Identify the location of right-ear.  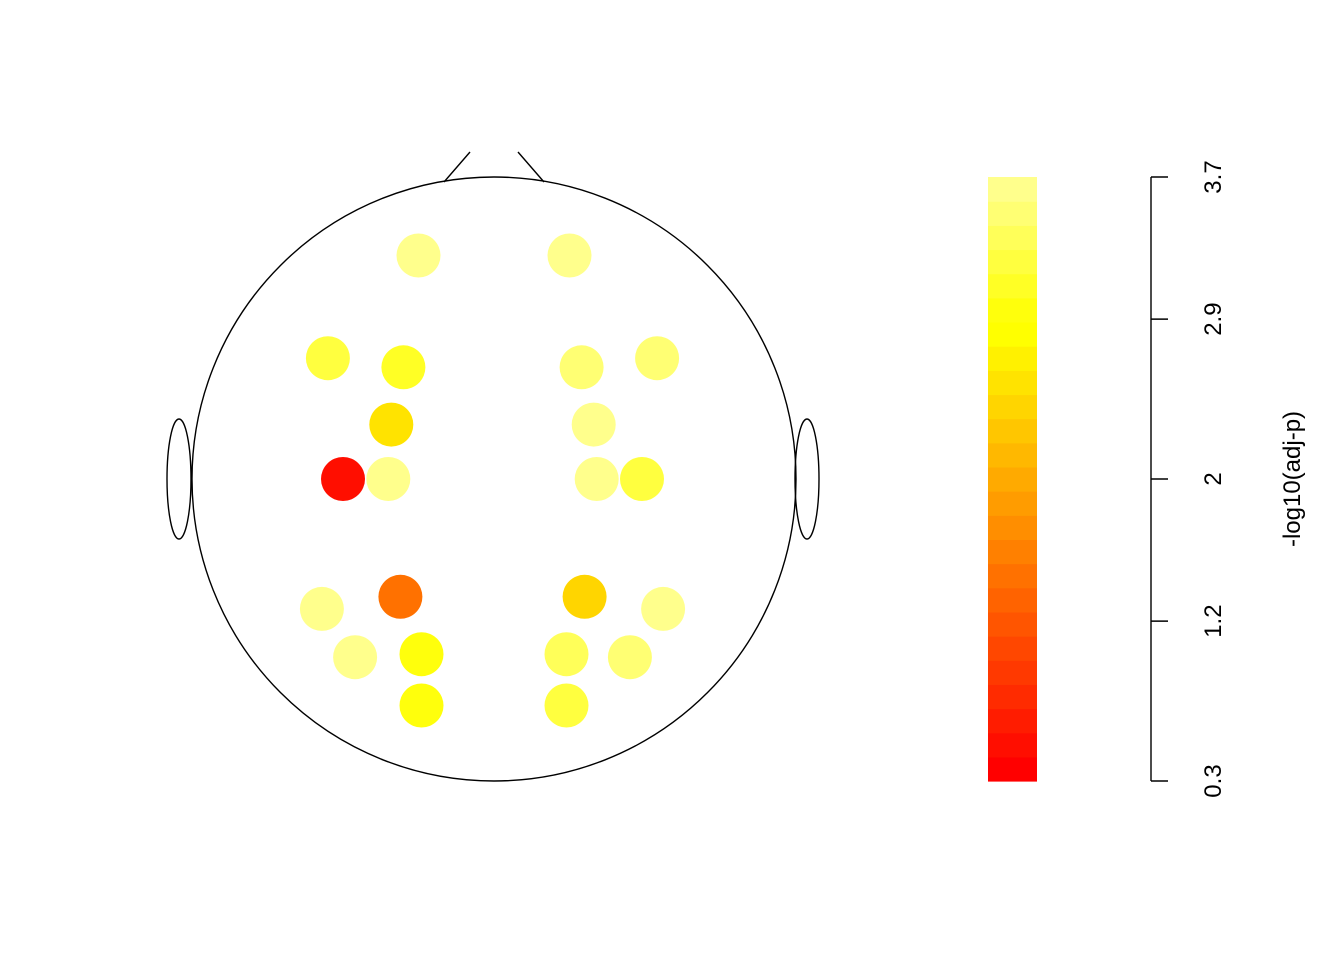
(807, 479).